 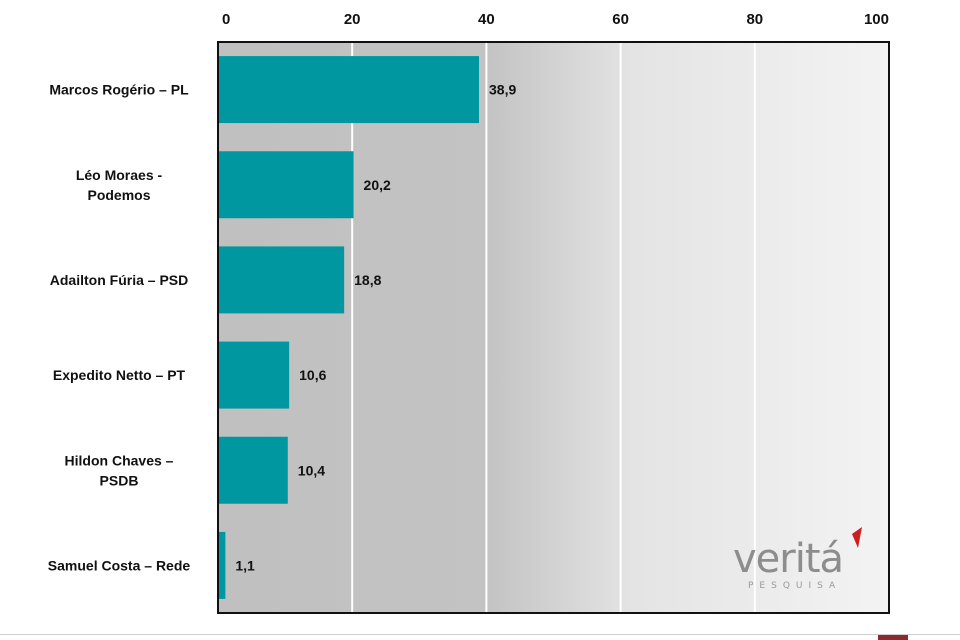 I want to click on logo-accent-mark, so click(x=857, y=537).